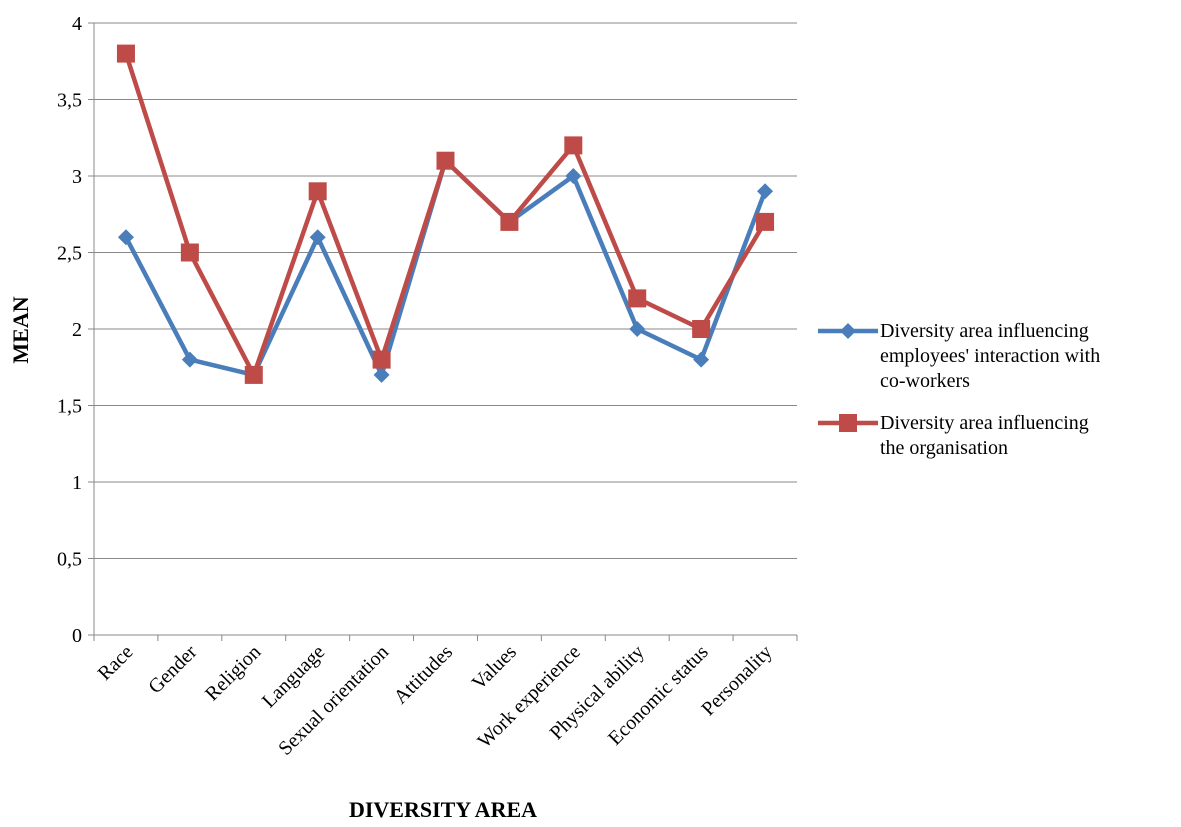 This screenshot has width=1181, height=827. What do you see at coordinates (443, 809) in the screenshot?
I see `x-axis-title: DIVERSITY AREA` at bounding box center [443, 809].